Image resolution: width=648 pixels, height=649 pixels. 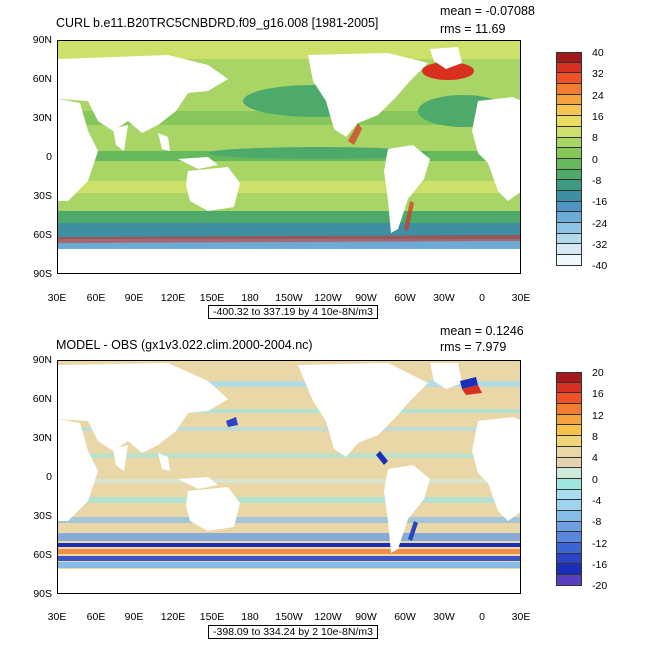 I want to click on colorbar-label: 12, so click(x=598, y=416).